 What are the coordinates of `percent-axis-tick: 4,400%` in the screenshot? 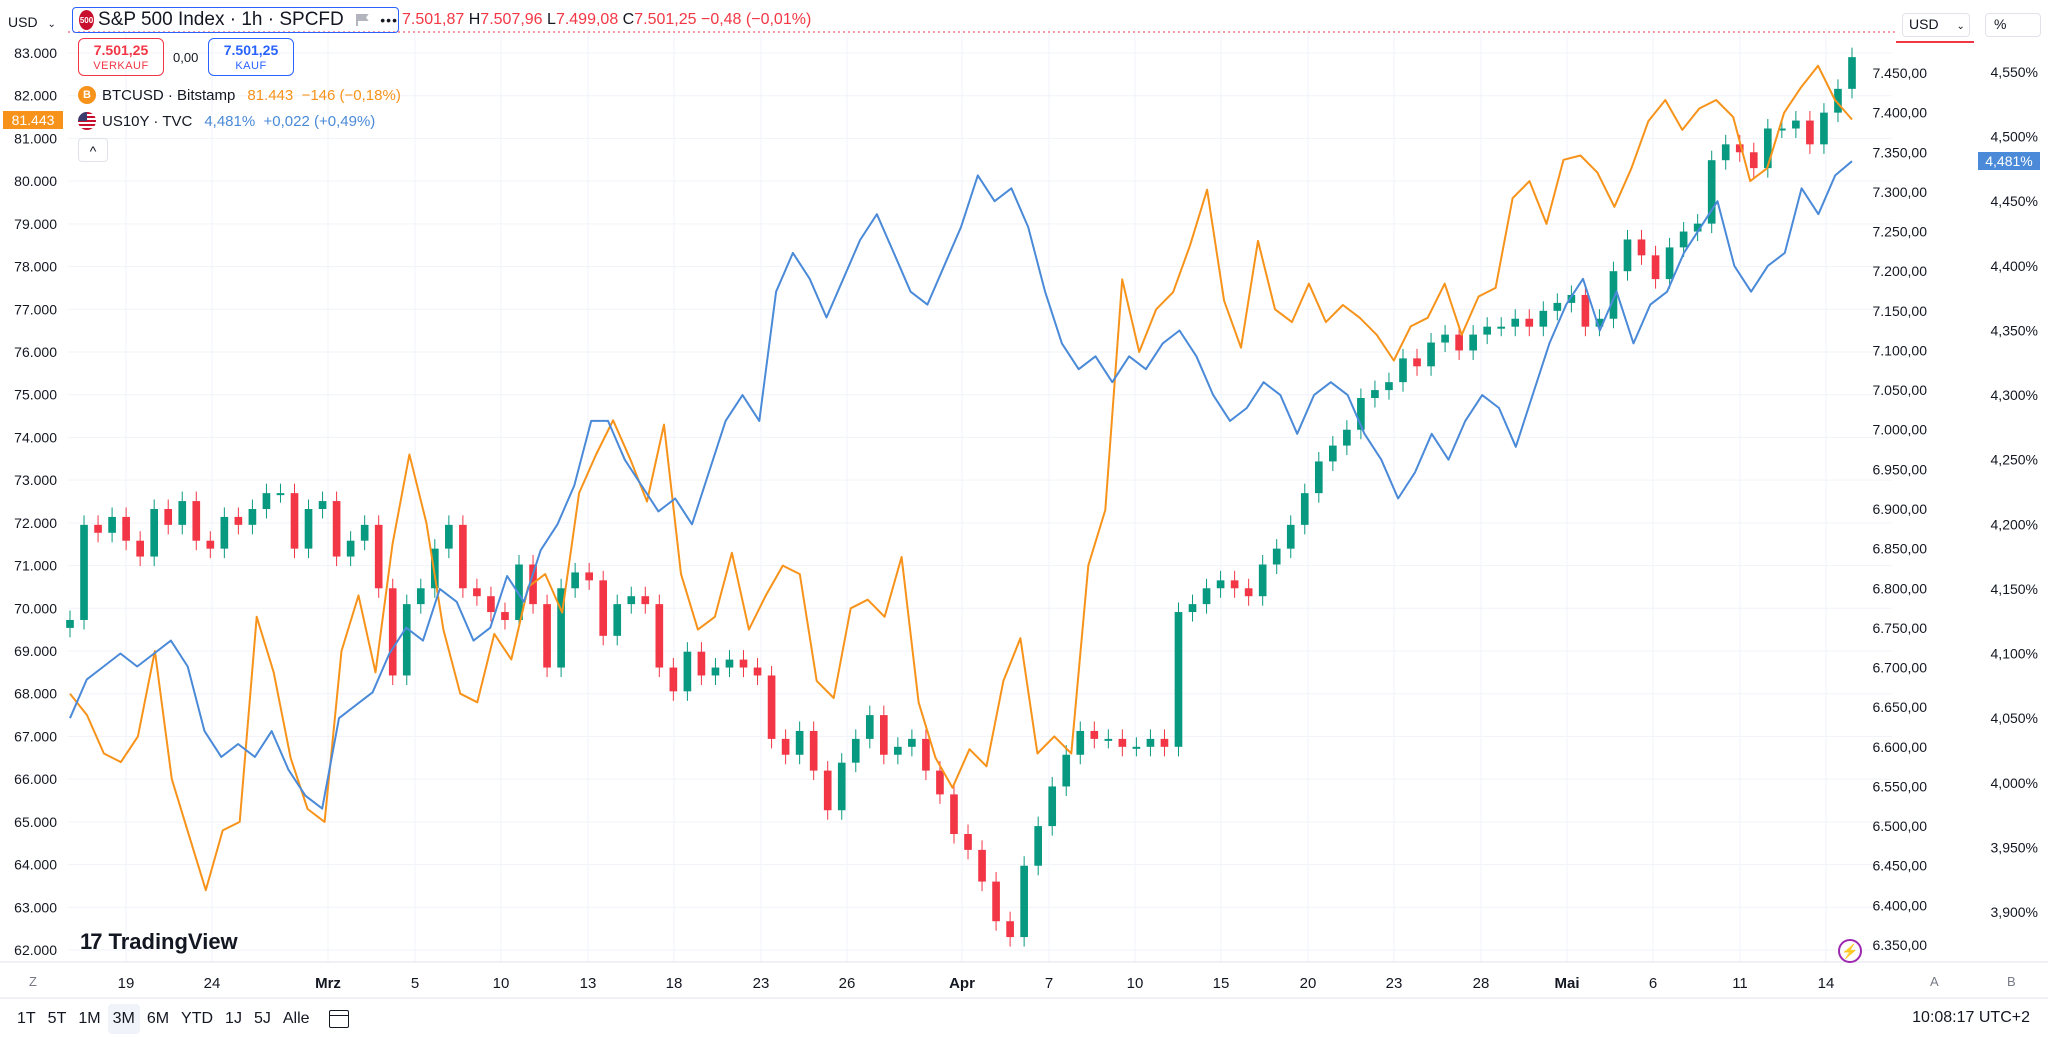 It's located at (2014, 266).